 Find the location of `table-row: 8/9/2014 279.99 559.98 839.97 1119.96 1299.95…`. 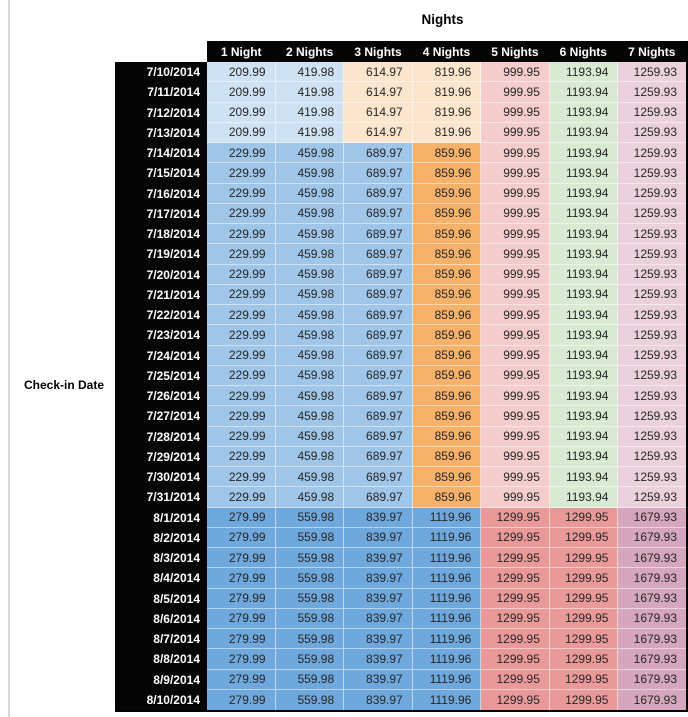

table-row: 8/9/2014 279.99 559.98 839.97 1119.96 1299.95… is located at coordinates (401, 679).